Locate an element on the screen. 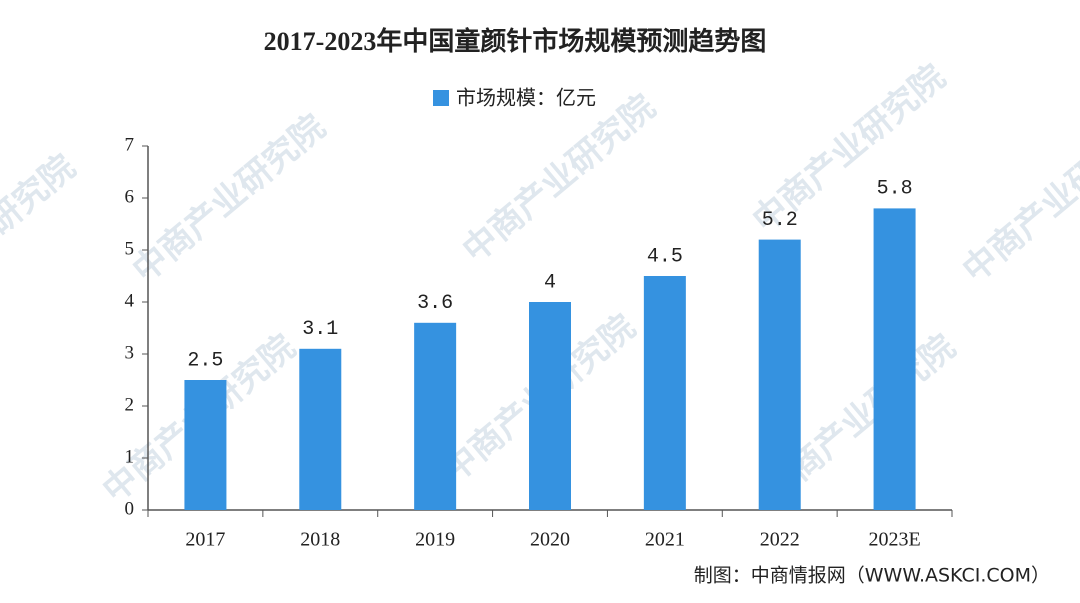 The width and height of the screenshot is (1080, 603). value-label: 3.1 is located at coordinates (320, 329).